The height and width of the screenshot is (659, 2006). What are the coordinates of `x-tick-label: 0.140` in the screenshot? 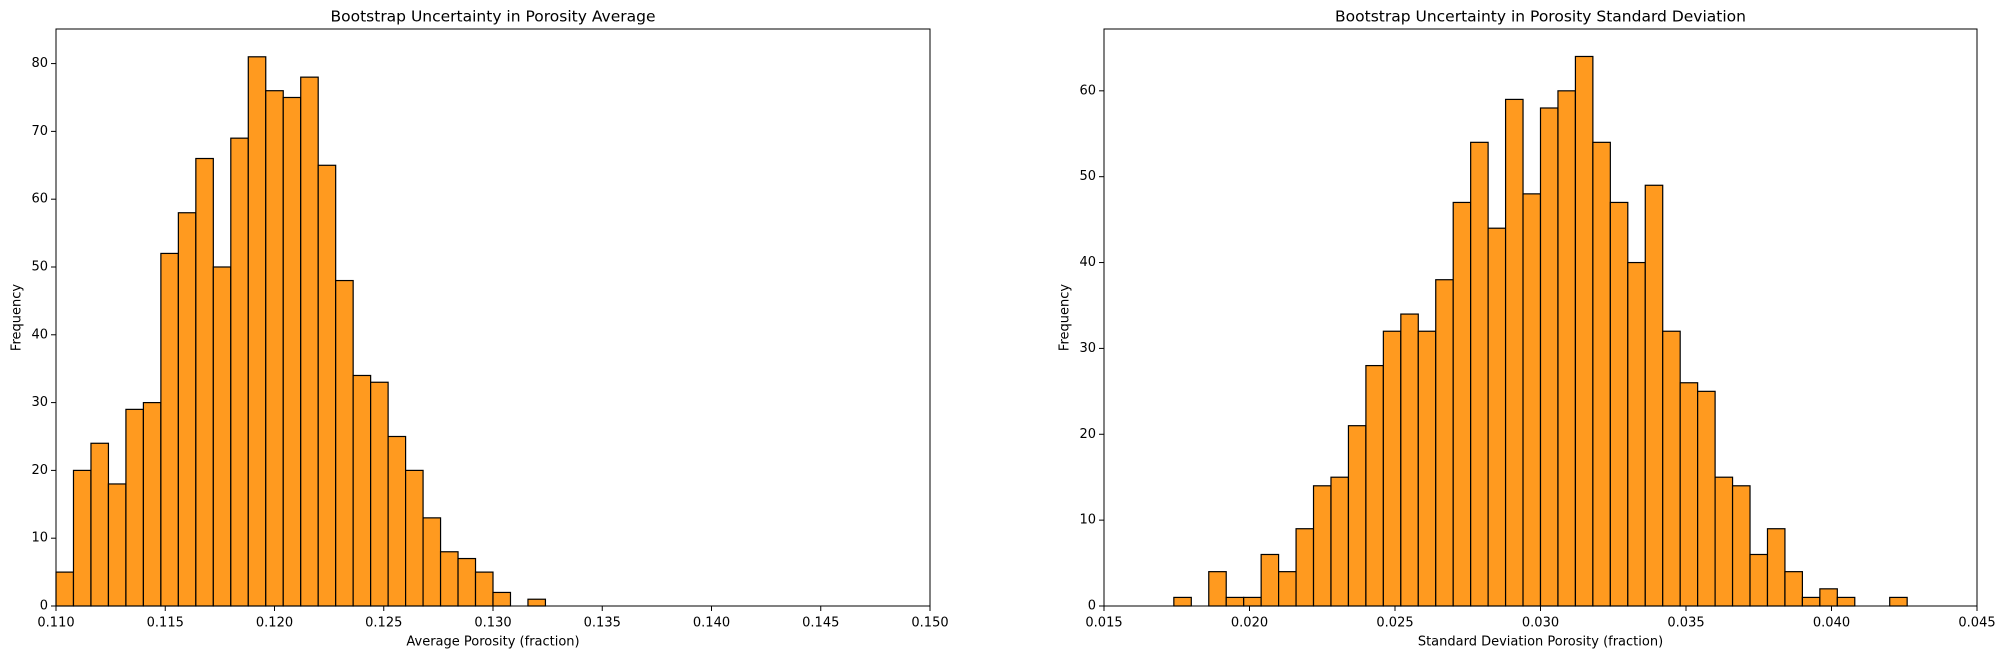 It's located at (711, 623).